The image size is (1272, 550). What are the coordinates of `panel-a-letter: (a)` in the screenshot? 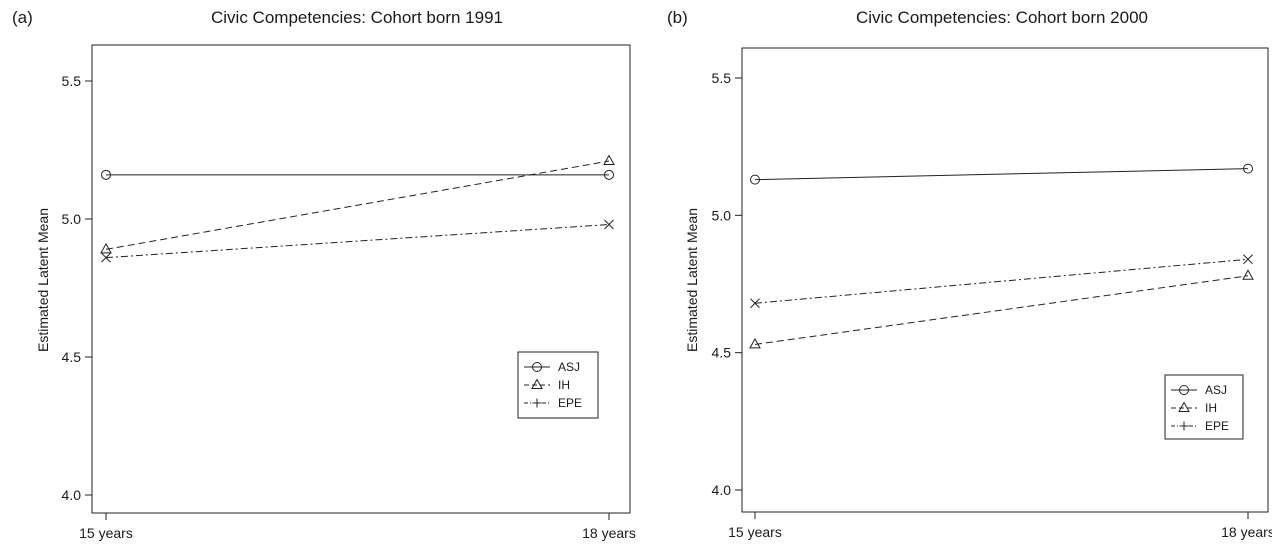 It's located at (22, 17).